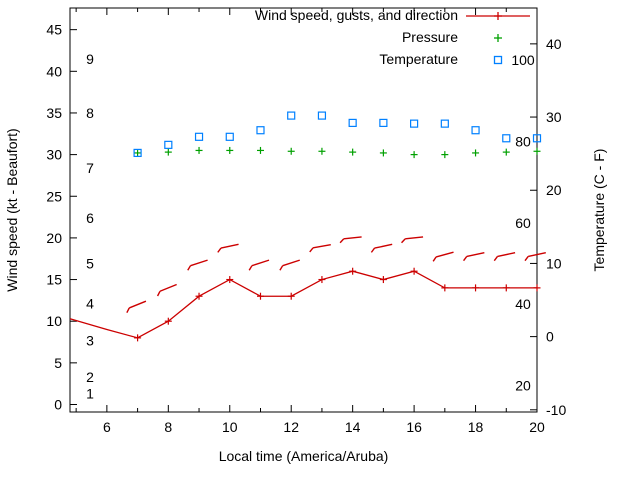  What do you see at coordinates (54, 113) in the screenshot?
I see `y-left-tick-label: 35` at bounding box center [54, 113].